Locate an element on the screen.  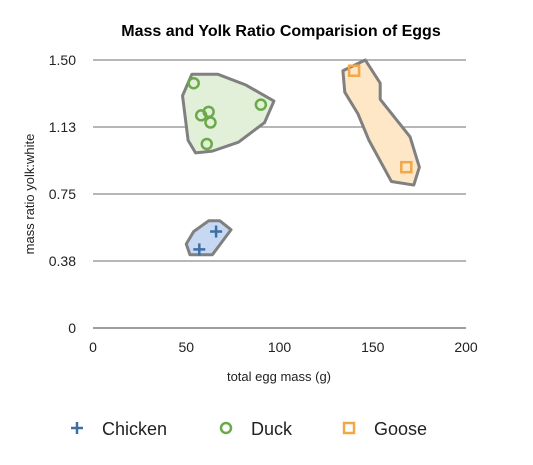
chicken-legend-marker is located at coordinates (77, 428).